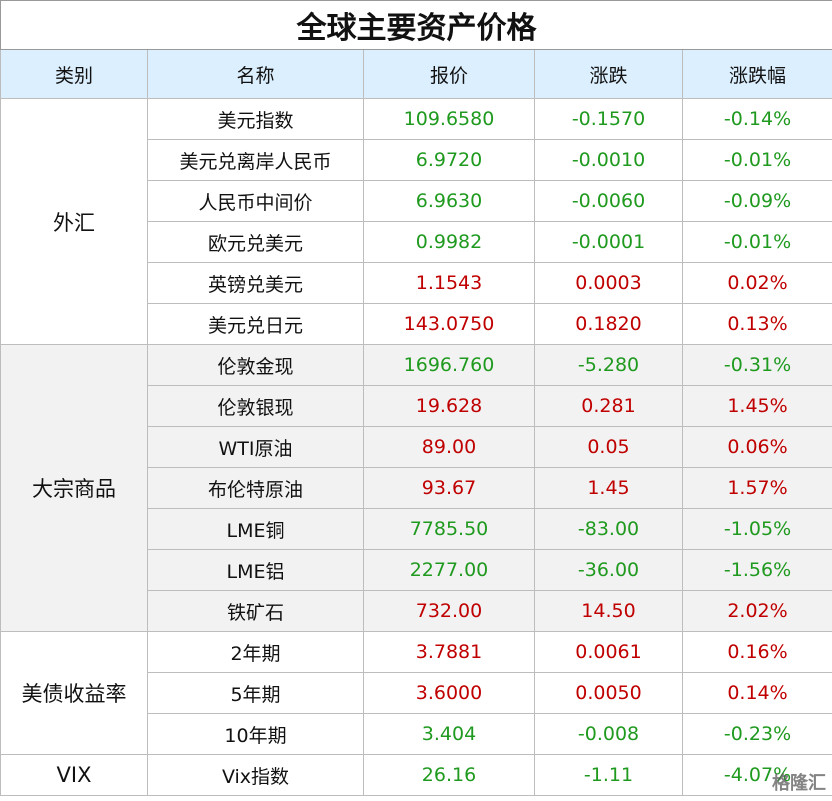 This screenshot has height=801, width=832. What do you see at coordinates (449, 201) in the screenshot?
I see `price-cell: 6.9630` at bounding box center [449, 201].